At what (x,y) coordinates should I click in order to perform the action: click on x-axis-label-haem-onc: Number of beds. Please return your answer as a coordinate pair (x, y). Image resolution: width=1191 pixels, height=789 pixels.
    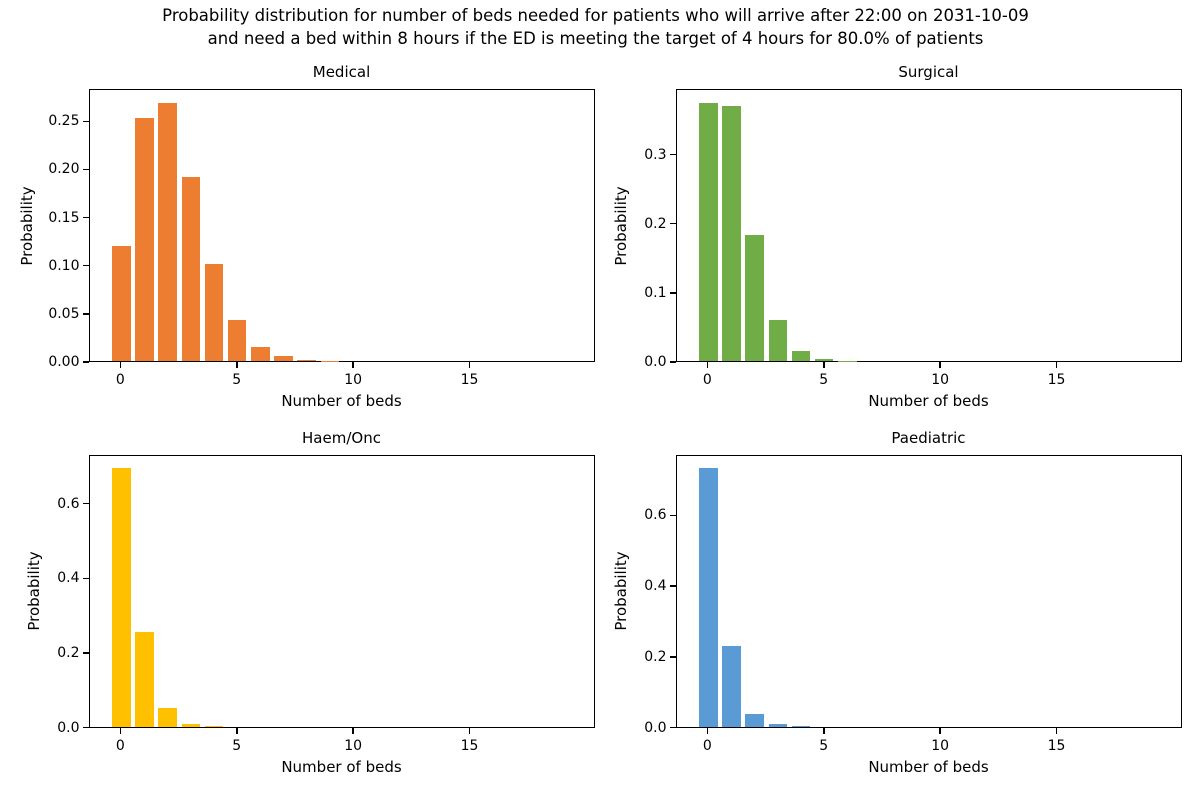
    Looking at the image, I should click on (341, 766).